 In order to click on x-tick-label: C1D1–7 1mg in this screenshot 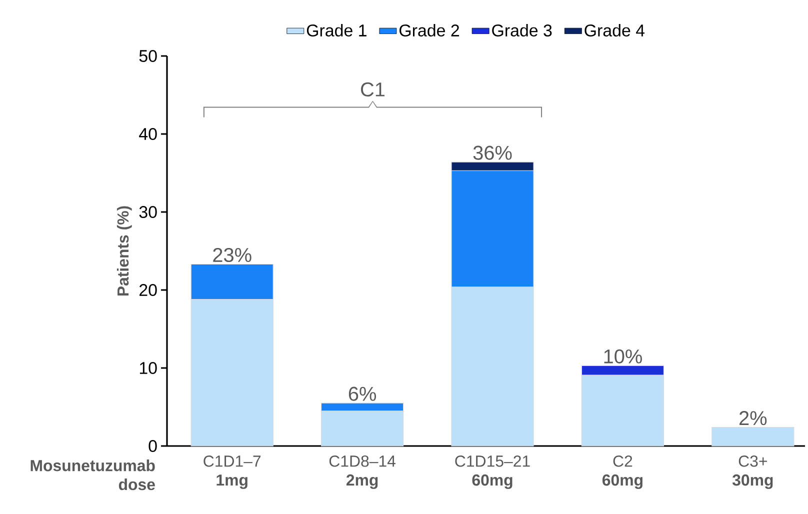, I will do `click(232, 472)`.